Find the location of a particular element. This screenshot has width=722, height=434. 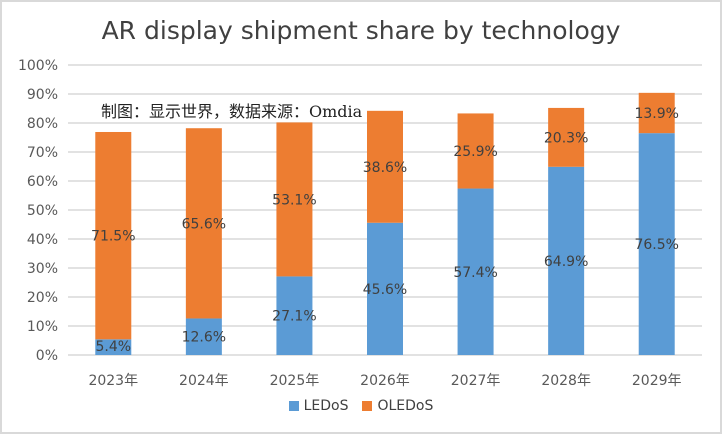

legend-label: LEDoS is located at coordinates (326, 406).